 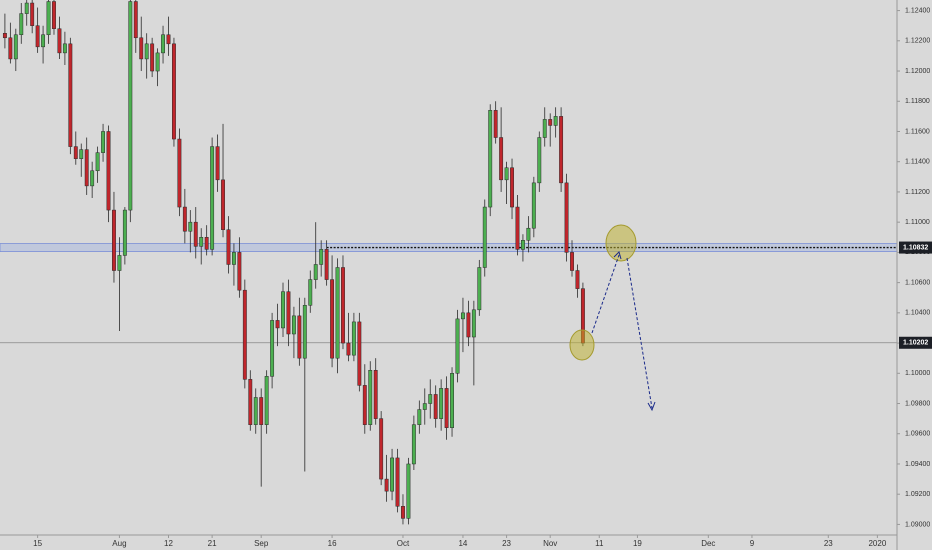 I want to click on level-label: 1.10832, so click(x=915, y=247).